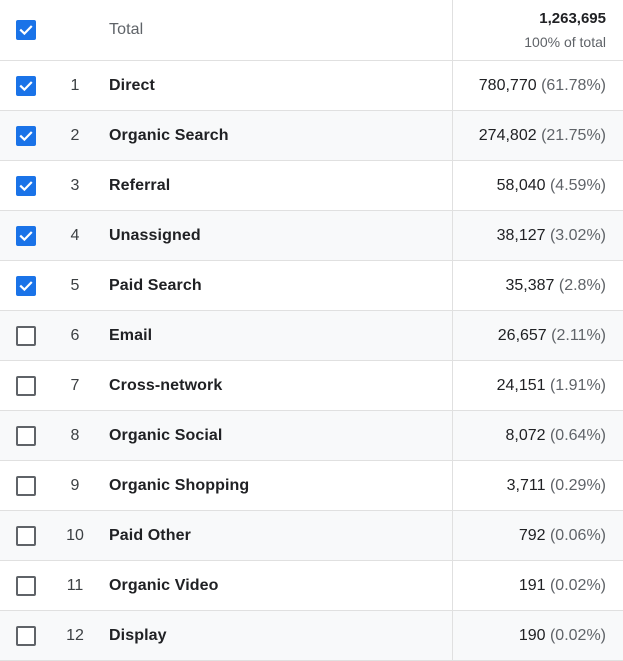  What do you see at coordinates (311, 636) in the screenshot?
I see `table-row: 12 Display 190 (0.02%)` at bounding box center [311, 636].